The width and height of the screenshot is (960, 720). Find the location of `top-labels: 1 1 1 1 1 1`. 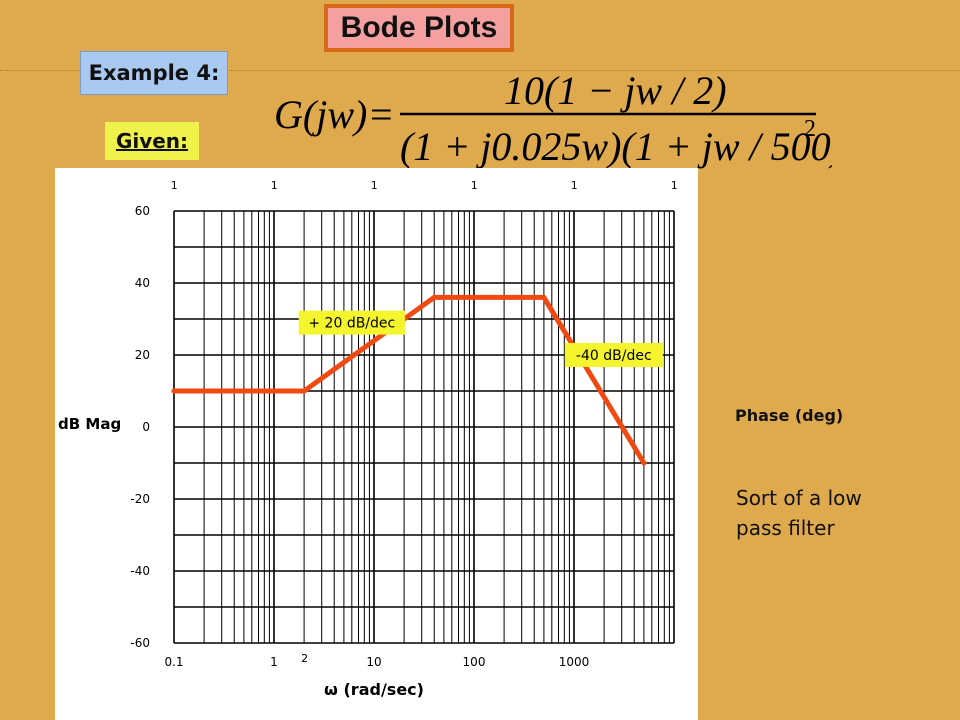

top-labels: 1 1 1 1 1 1 is located at coordinates (424, 185).